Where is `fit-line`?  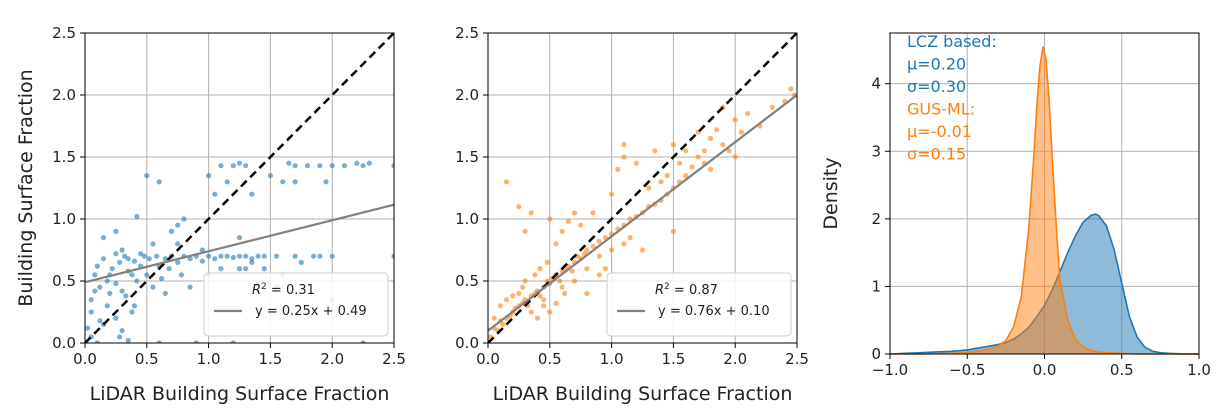
fit-line is located at coordinates (239, 243).